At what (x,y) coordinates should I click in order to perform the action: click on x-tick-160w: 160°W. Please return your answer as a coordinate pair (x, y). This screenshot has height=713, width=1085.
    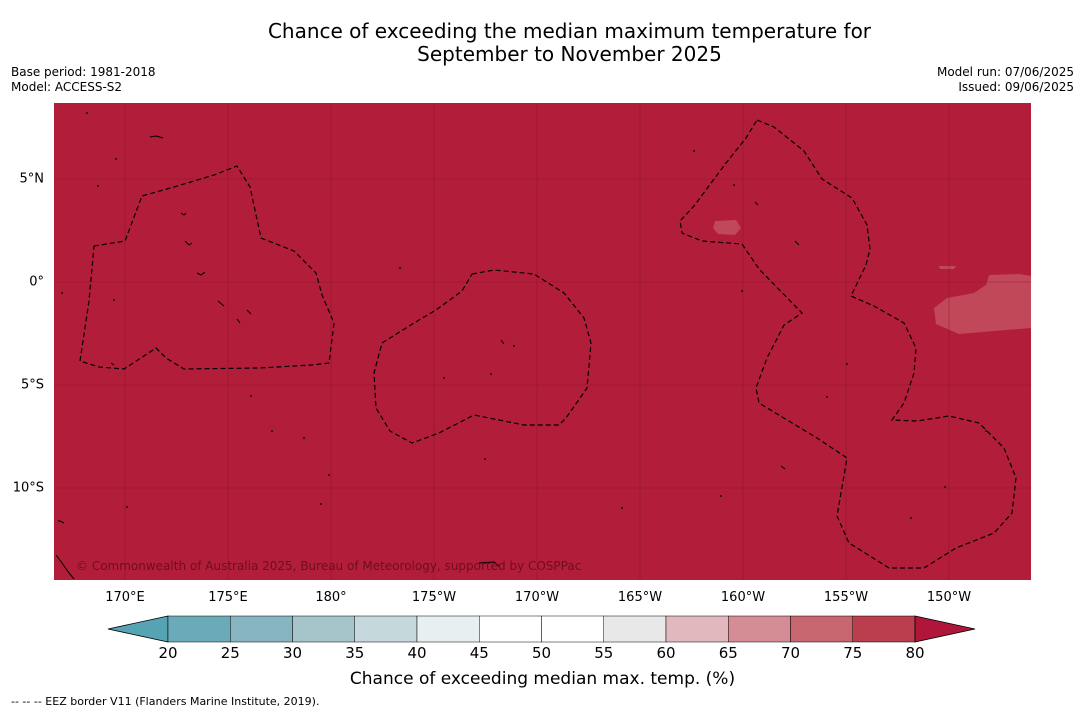
    Looking at the image, I should click on (743, 597).